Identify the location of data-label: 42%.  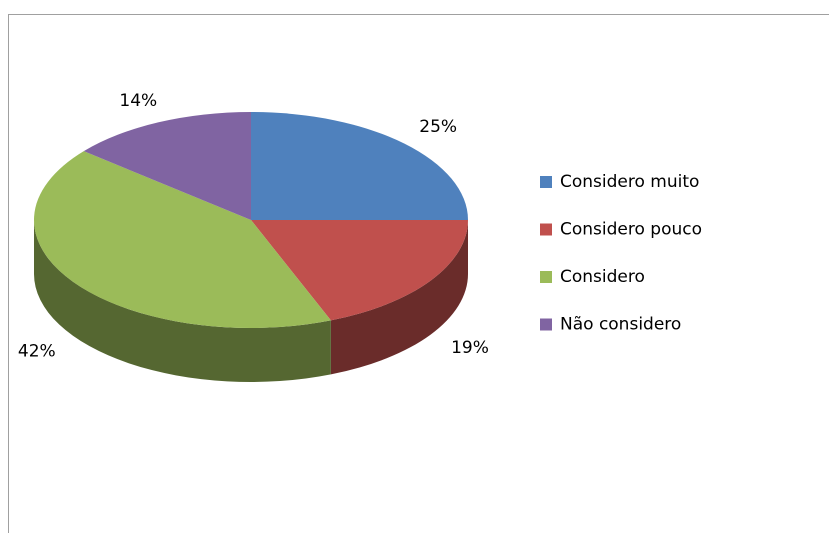
(37, 351).